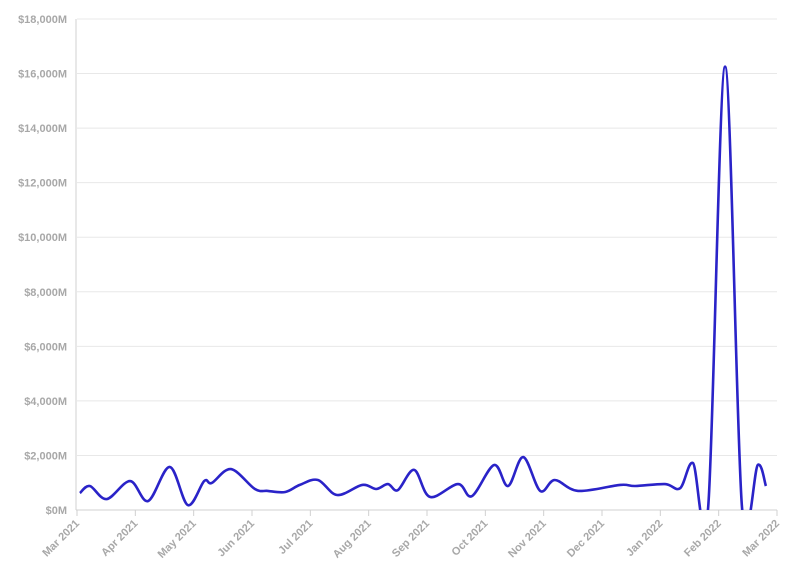 This screenshot has height=579, width=796. I want to click on x-tick-label: Oct 2021, so click(470, 538).